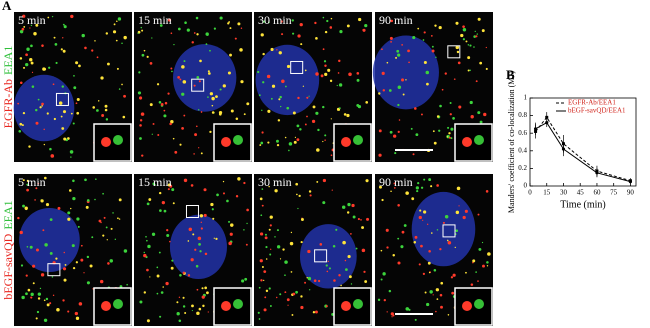  What do you see at coordinates (583, 142) in the screenshot?
I see `plot-frame` at bounding box center [583, 142].